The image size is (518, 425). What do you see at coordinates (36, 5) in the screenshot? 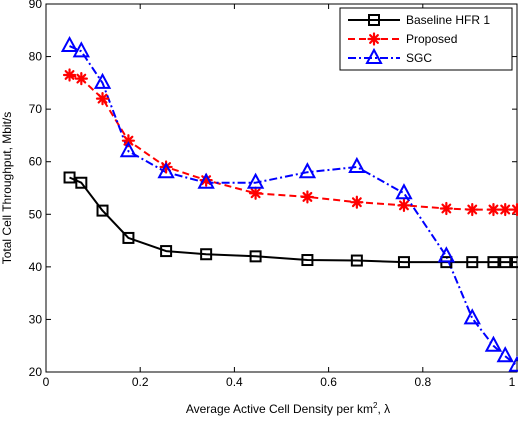
I see `y-tick-label: 90` at bounding box center [36, 5].